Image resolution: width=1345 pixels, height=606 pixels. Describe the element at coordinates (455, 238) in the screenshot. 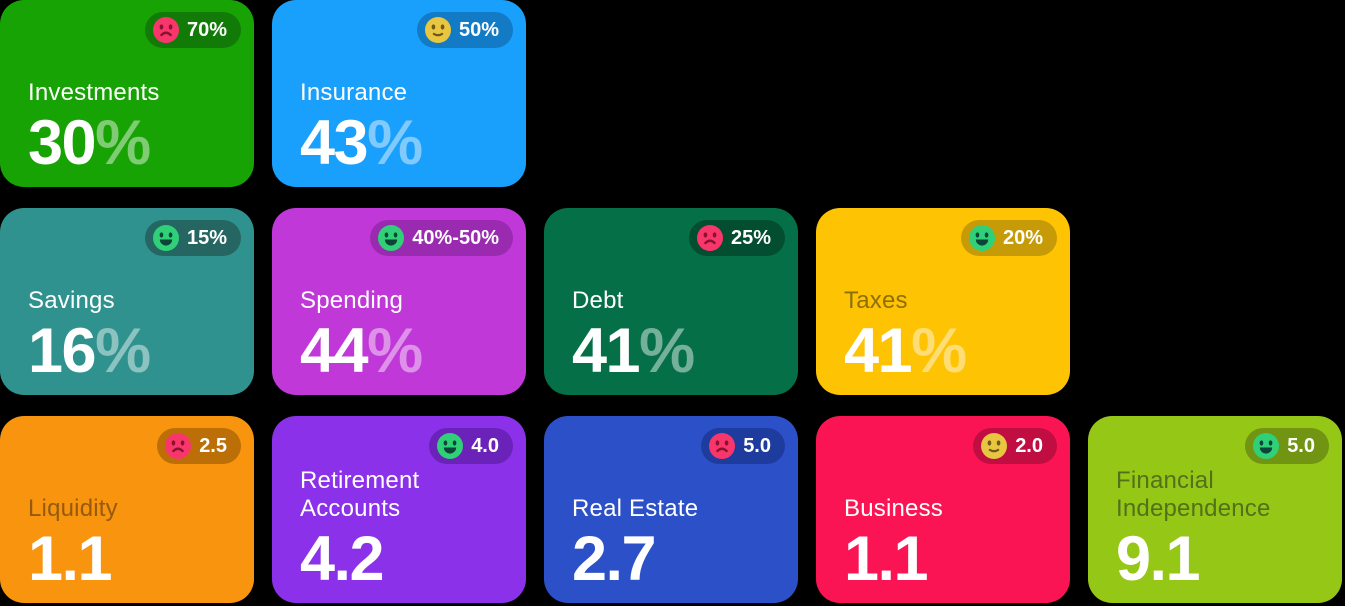

I see `benchmark-value: 40%-50%` at that location.